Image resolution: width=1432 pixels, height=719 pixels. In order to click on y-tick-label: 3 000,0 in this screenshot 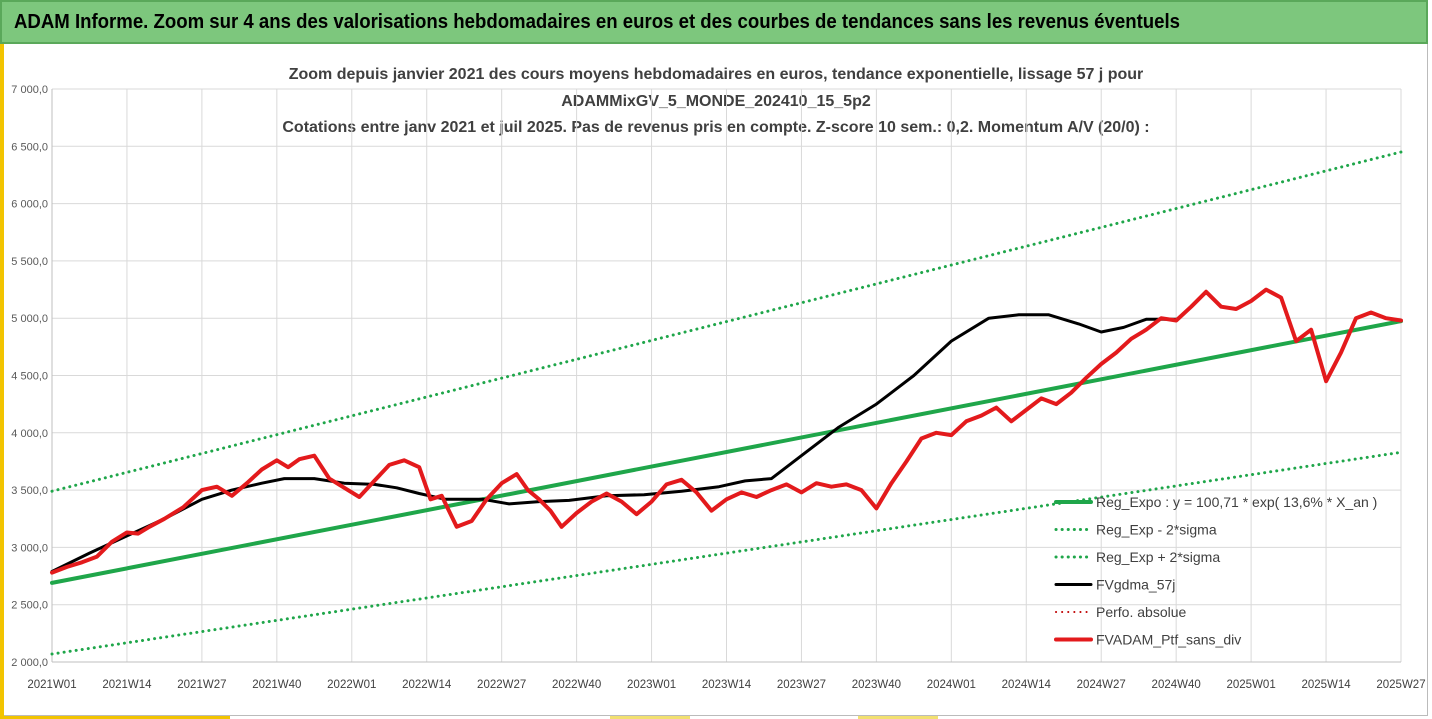, I will do `click(29, 548)`.